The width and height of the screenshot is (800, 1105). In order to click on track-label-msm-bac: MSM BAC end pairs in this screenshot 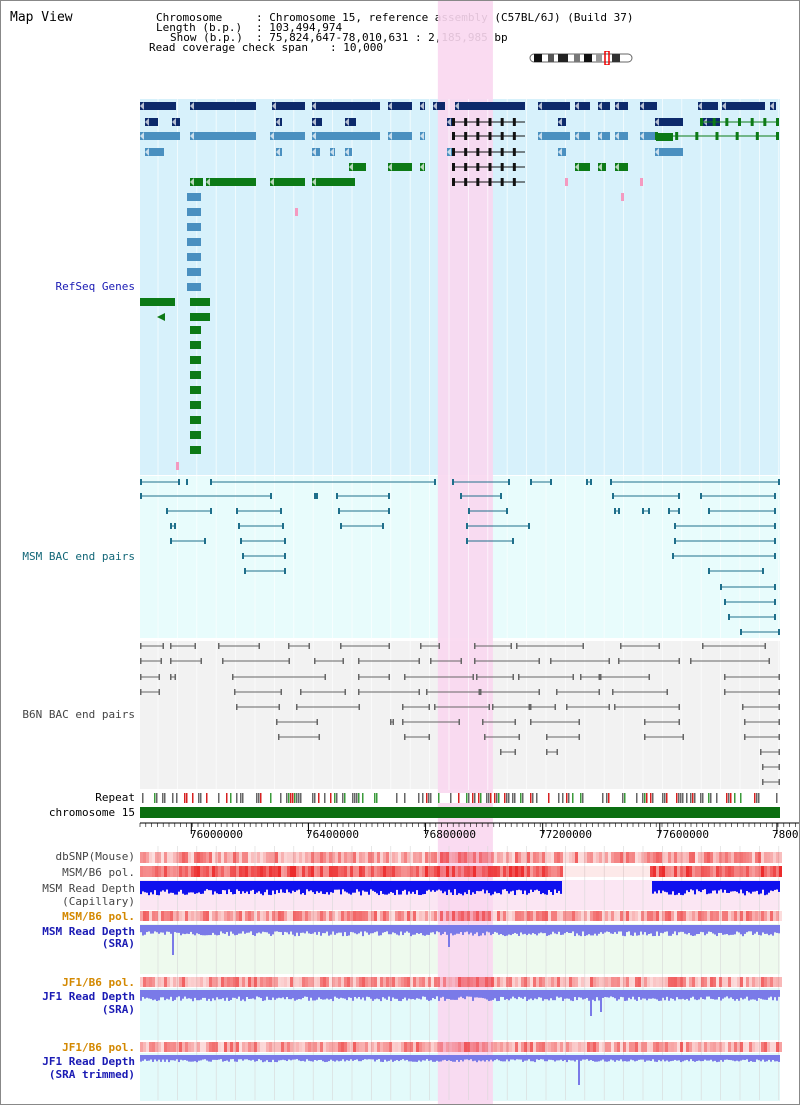, I will do `click(78, 556)`.